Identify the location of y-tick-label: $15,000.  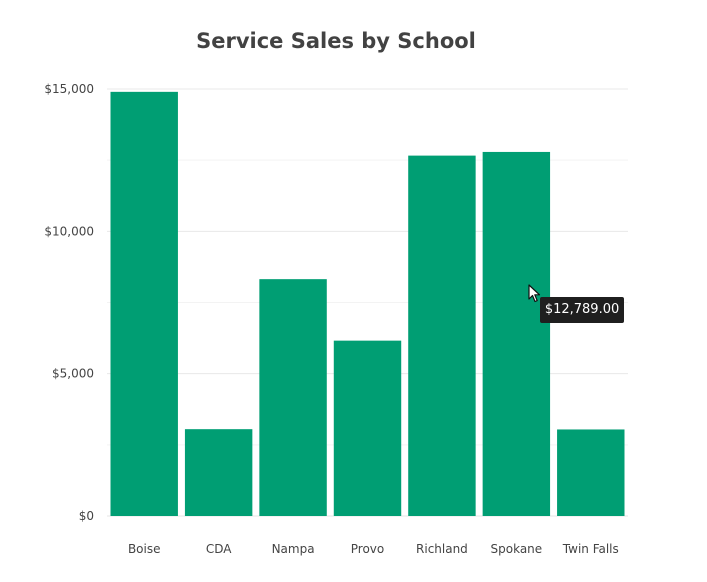
(69, 89).